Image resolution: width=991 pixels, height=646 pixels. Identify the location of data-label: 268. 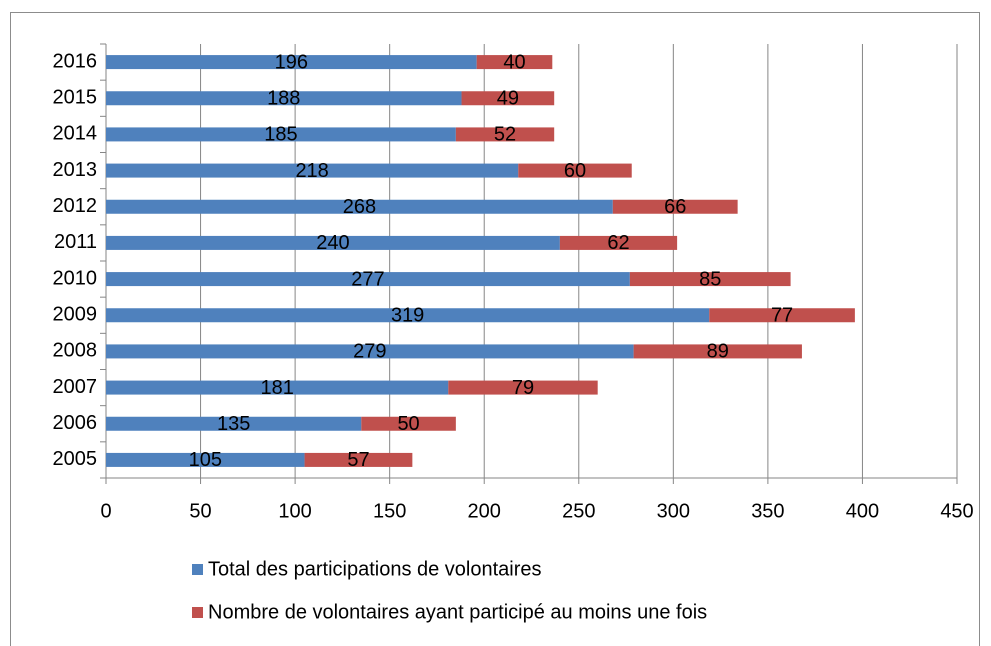
(359, 207).